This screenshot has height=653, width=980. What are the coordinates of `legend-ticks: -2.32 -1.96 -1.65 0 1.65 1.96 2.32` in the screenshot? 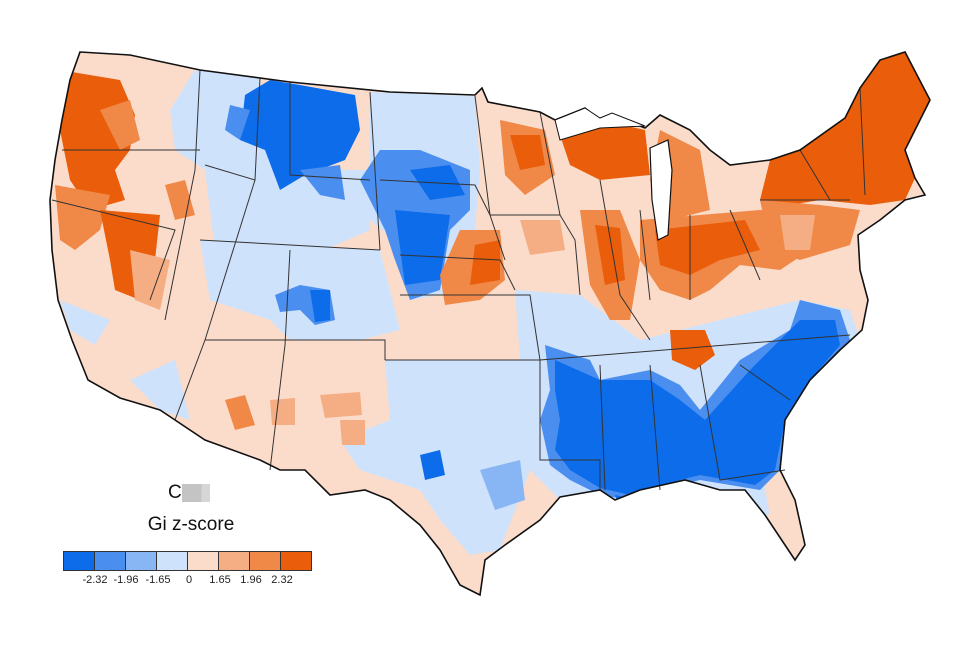 It's located at (191, 581).